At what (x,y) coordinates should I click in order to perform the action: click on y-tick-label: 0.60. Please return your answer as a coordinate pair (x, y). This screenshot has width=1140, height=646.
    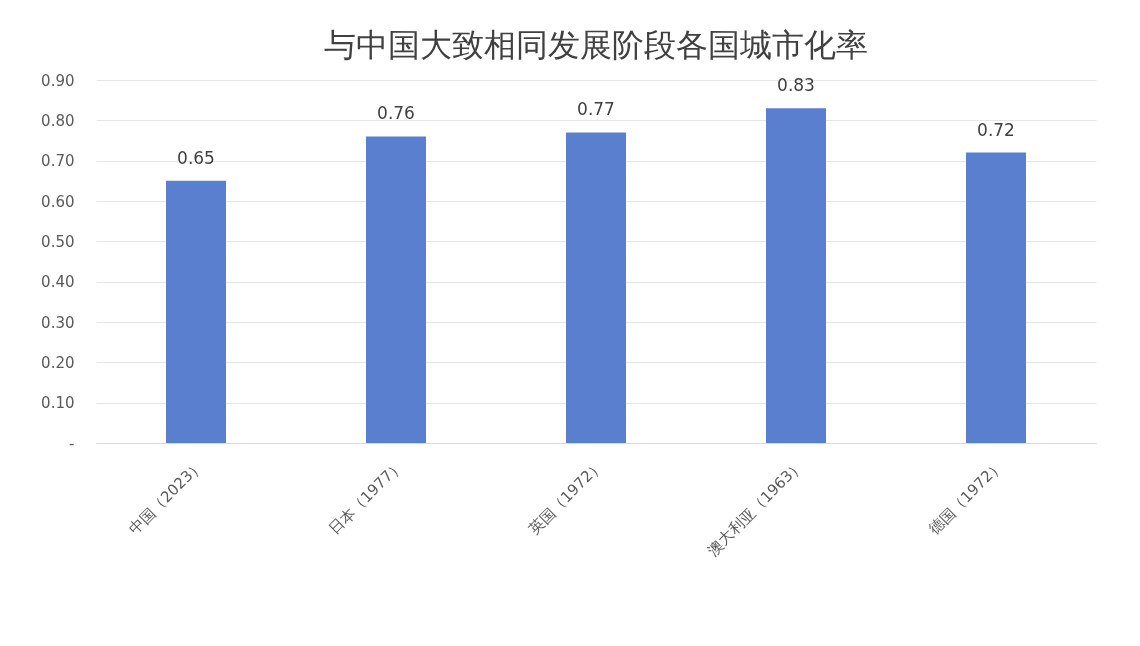
    Looking at the image, I should click on (58, 201).